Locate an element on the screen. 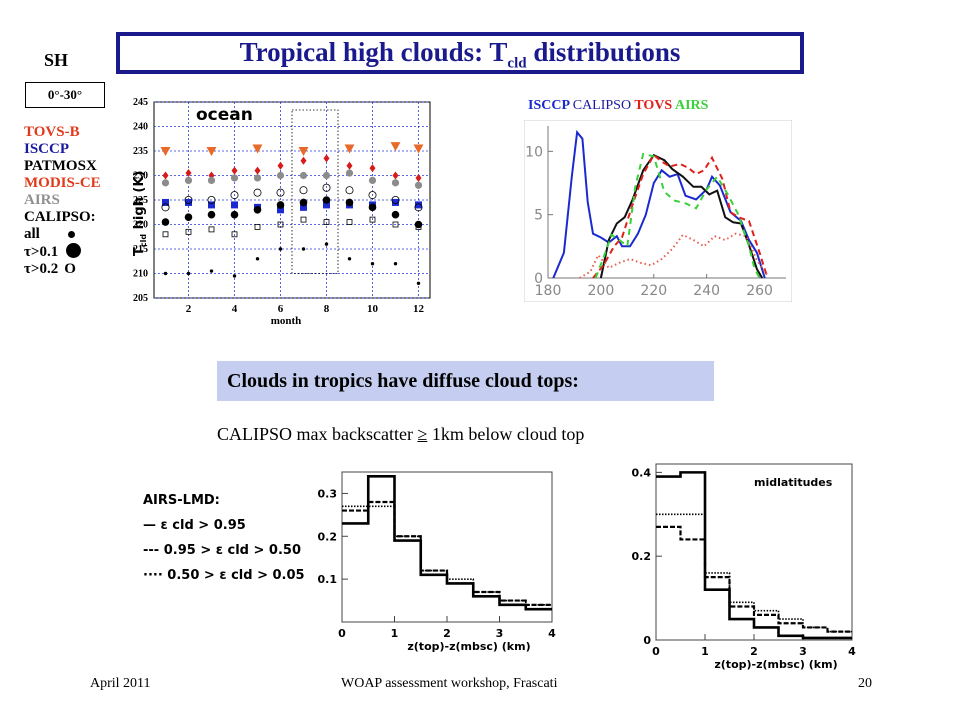 The width and height of the screenshot is (960, 720). footer-date: April 2011 is located at coordinates (120, 683).